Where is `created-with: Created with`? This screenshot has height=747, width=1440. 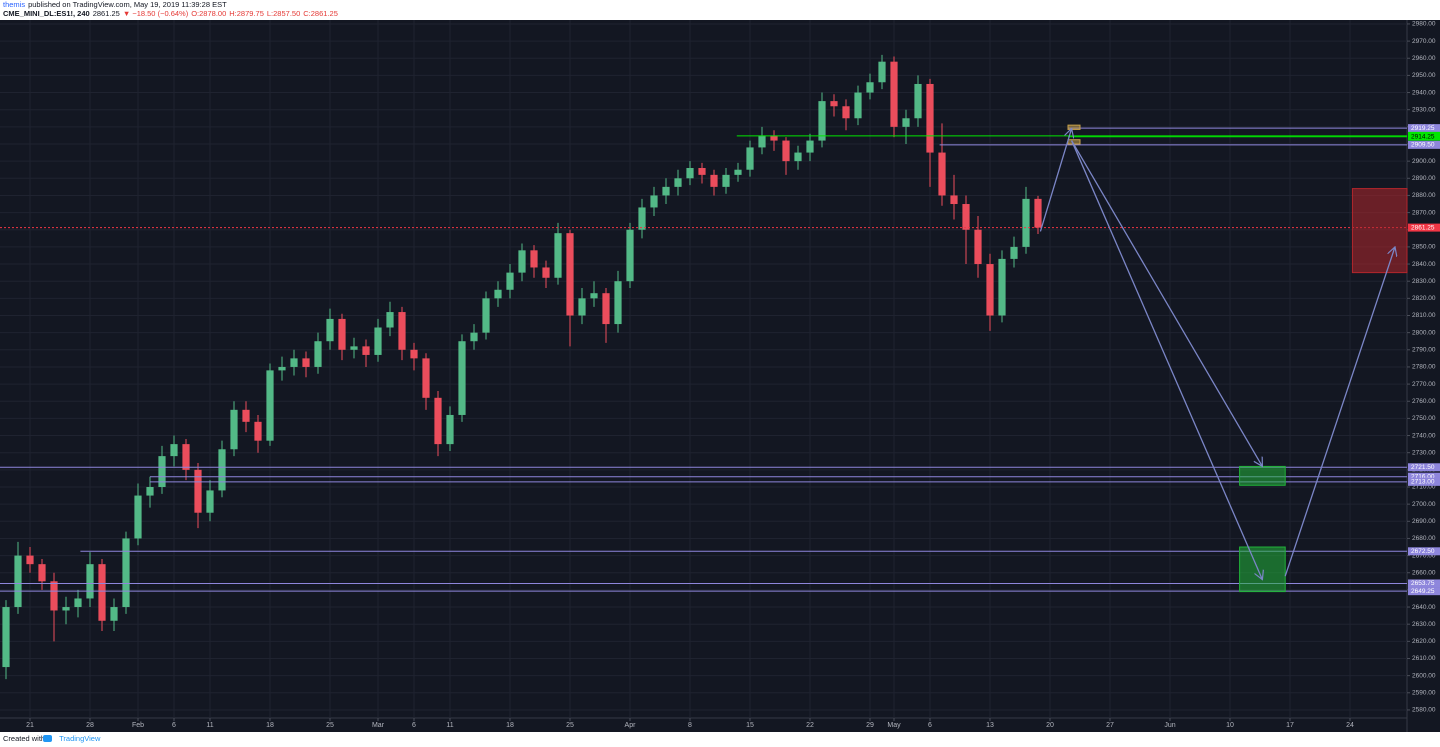
created-with: Created with is located at coordinates (24, 738).